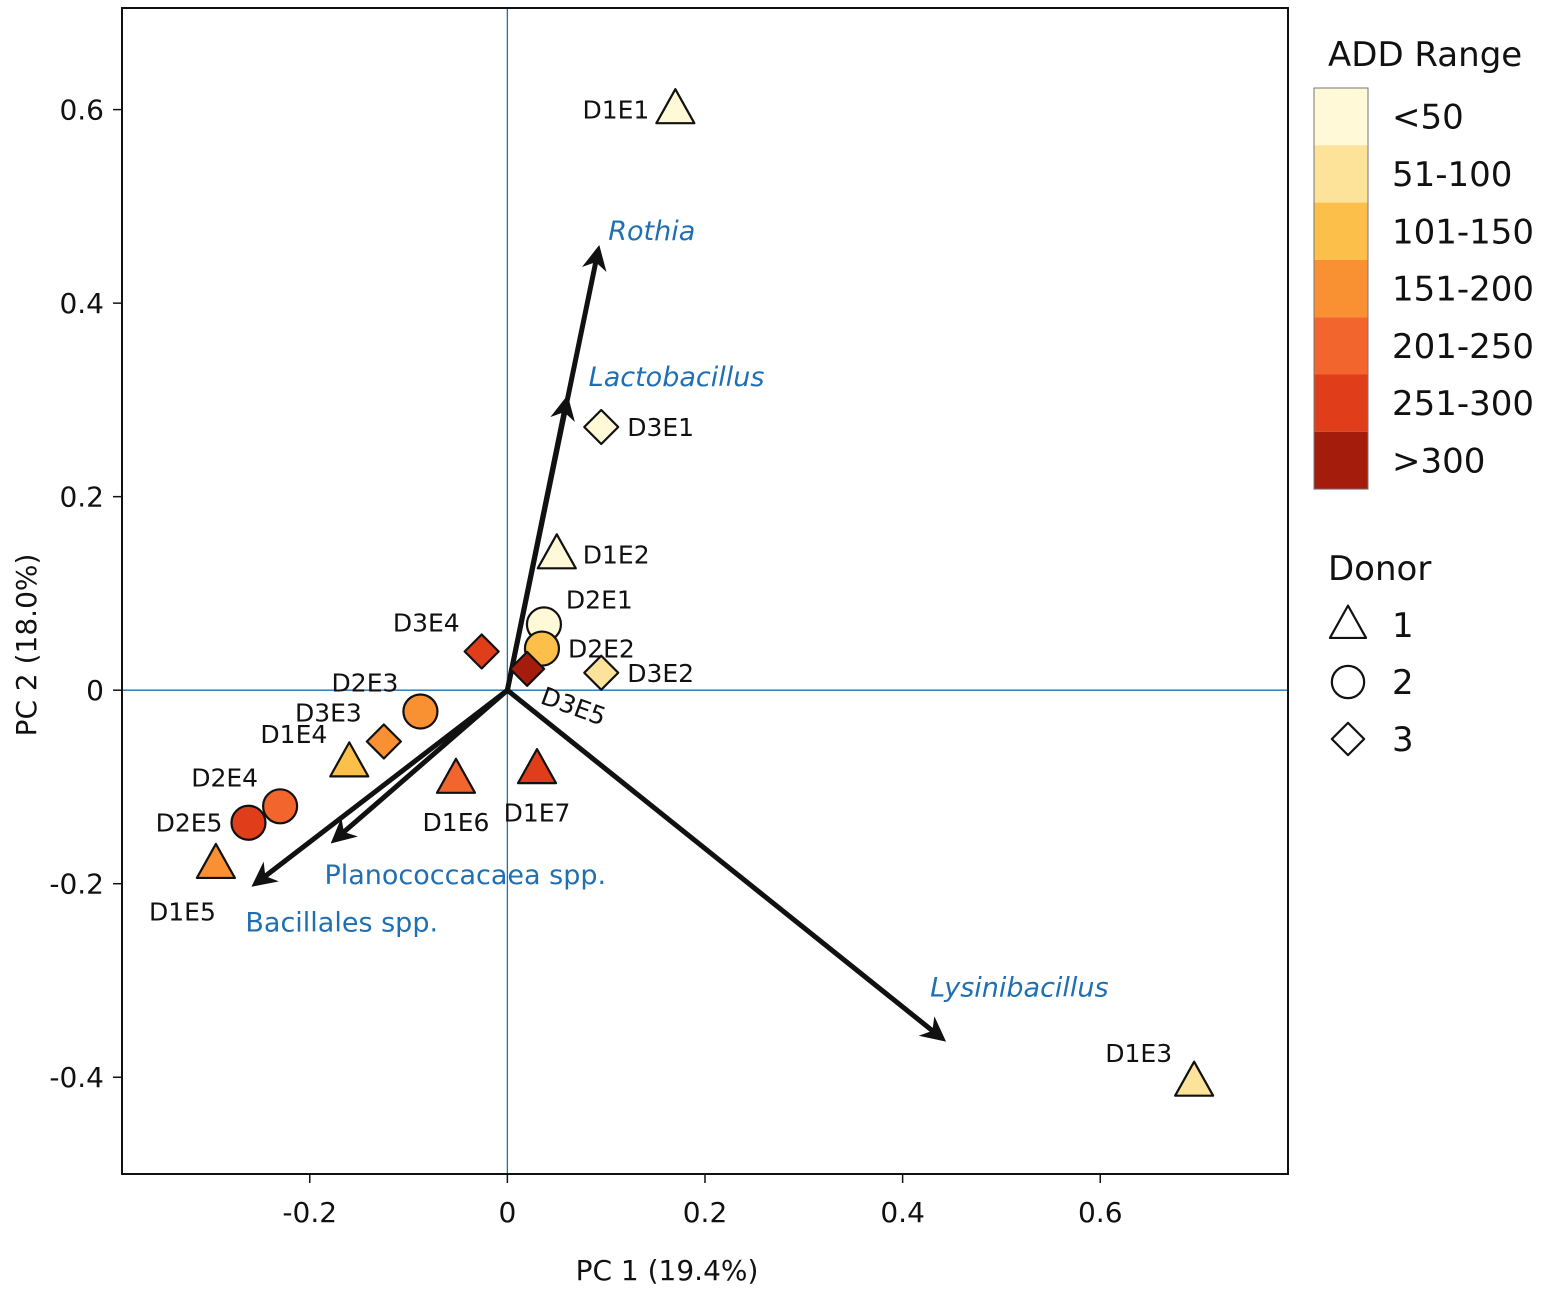  Describe the element at coordinates (537, 813) in the screenshot. I see `point-label-d1e7: D1E7` at that location.